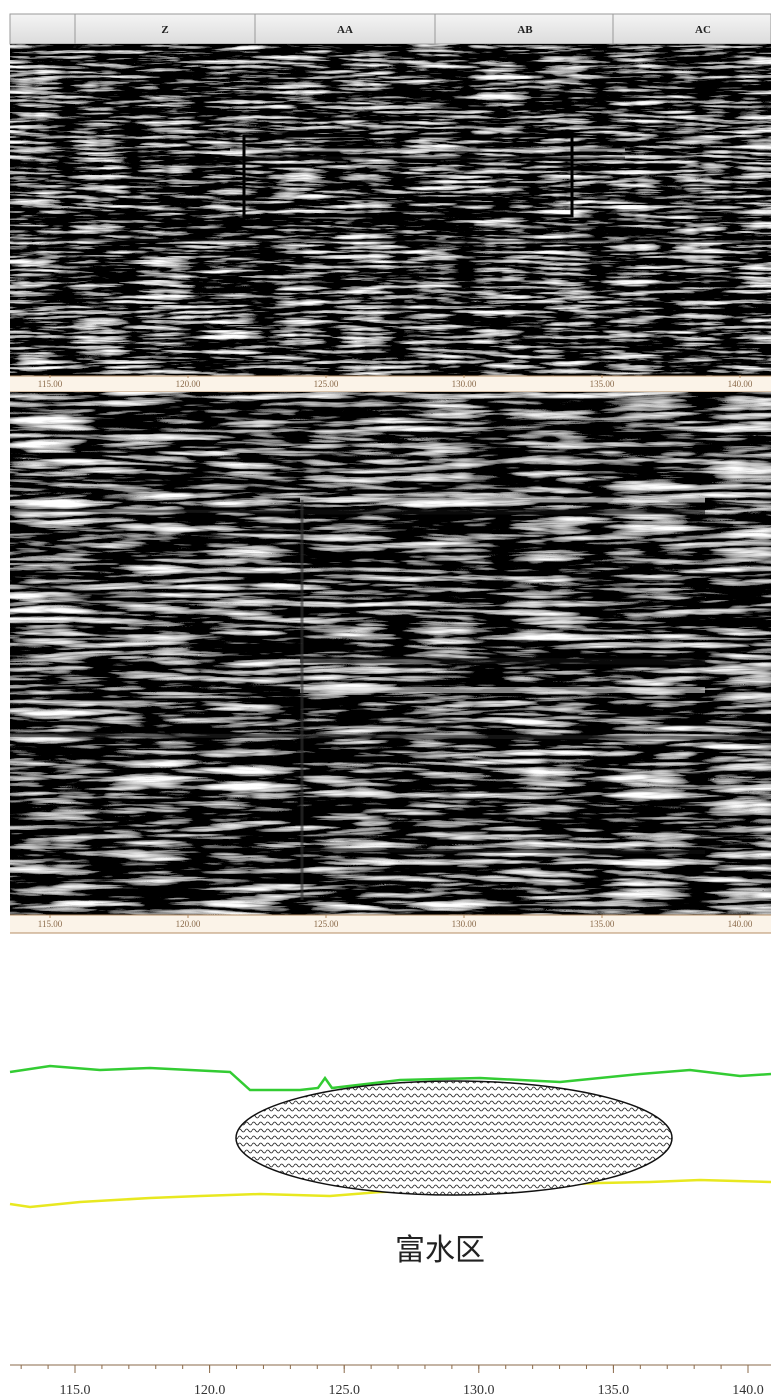  What do you see at coordinates (210, 1390) in the screenshot?
I see `tick-label: 120.0` at bounding box center [210, 1390].